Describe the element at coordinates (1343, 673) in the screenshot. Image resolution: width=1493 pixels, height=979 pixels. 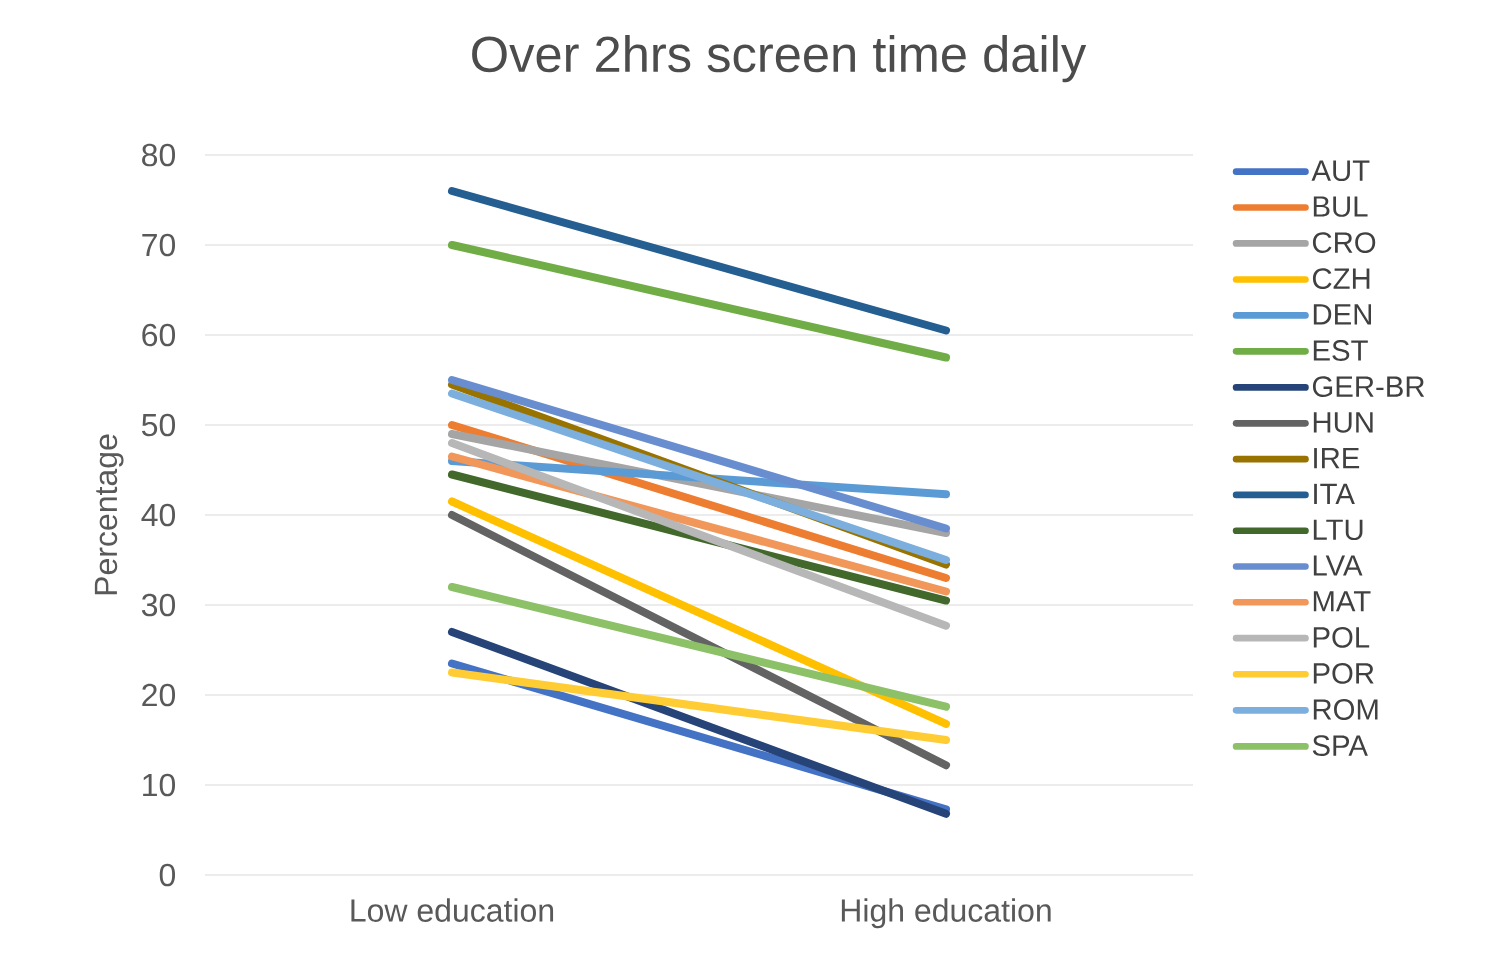
I see `legend-label: POR` at that location.